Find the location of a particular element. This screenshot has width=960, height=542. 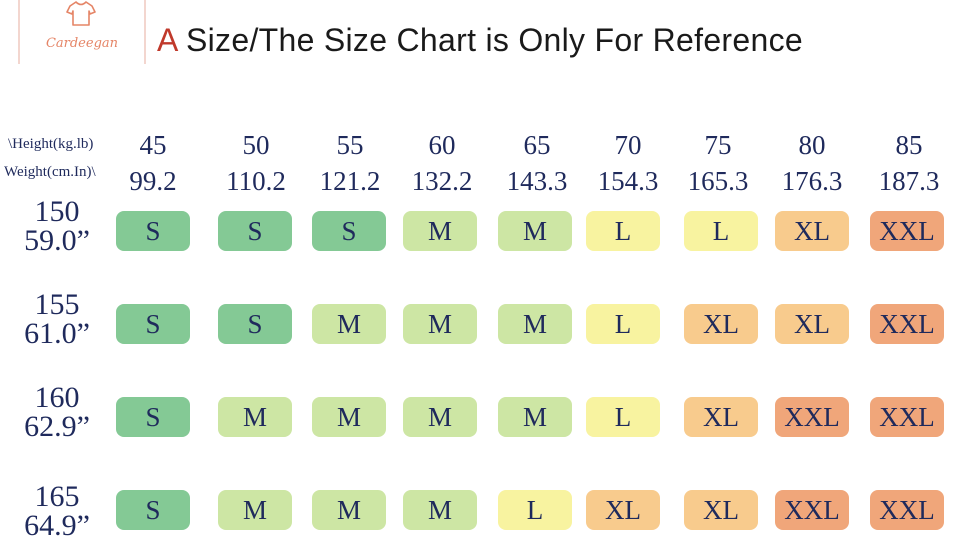

row-header-cm: 160 is located at coordinates (57, 397).